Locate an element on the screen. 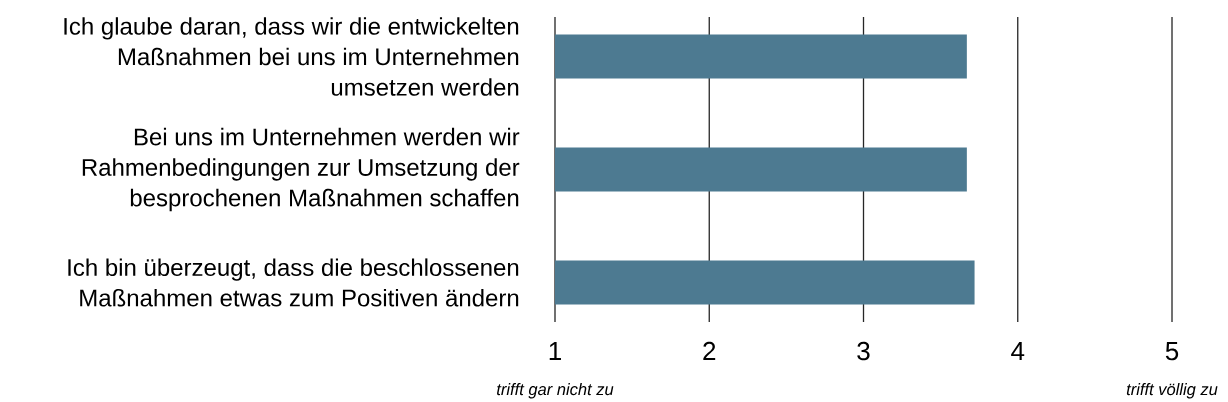 Image resolution: width=1228 pixels, height=402 pixels. text: trifft gar nicht zu is located at coordinates (555, 391).